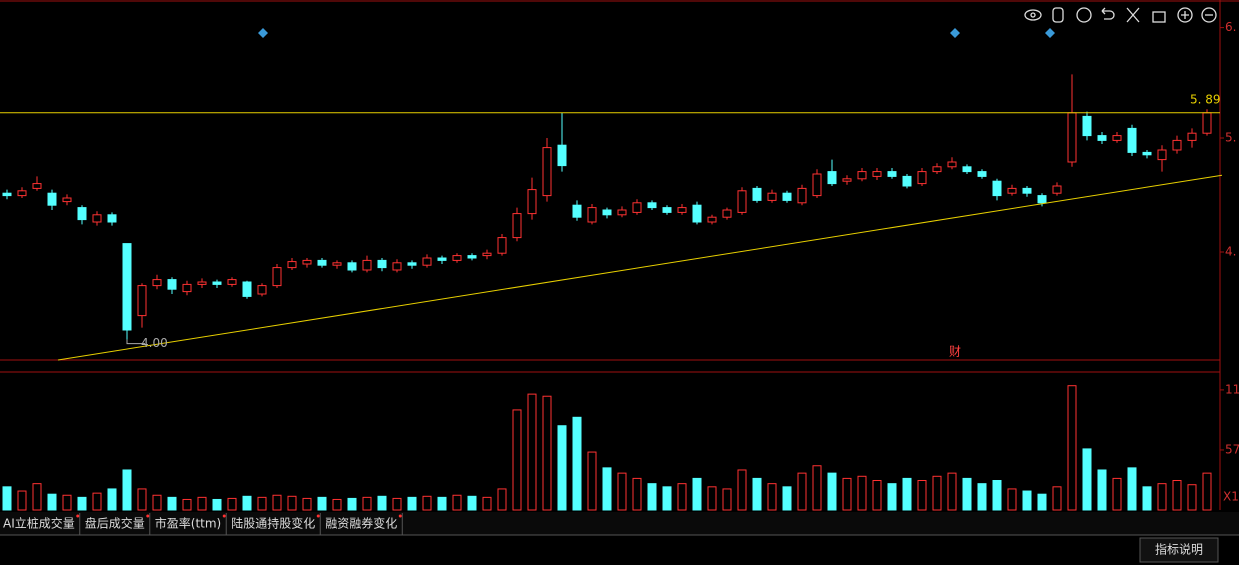 This screenshot has width=1239, height=565. Describe the element at coordinates (1230, 138) in the screenshot. I see `y-tick-label: 5.` at that location.